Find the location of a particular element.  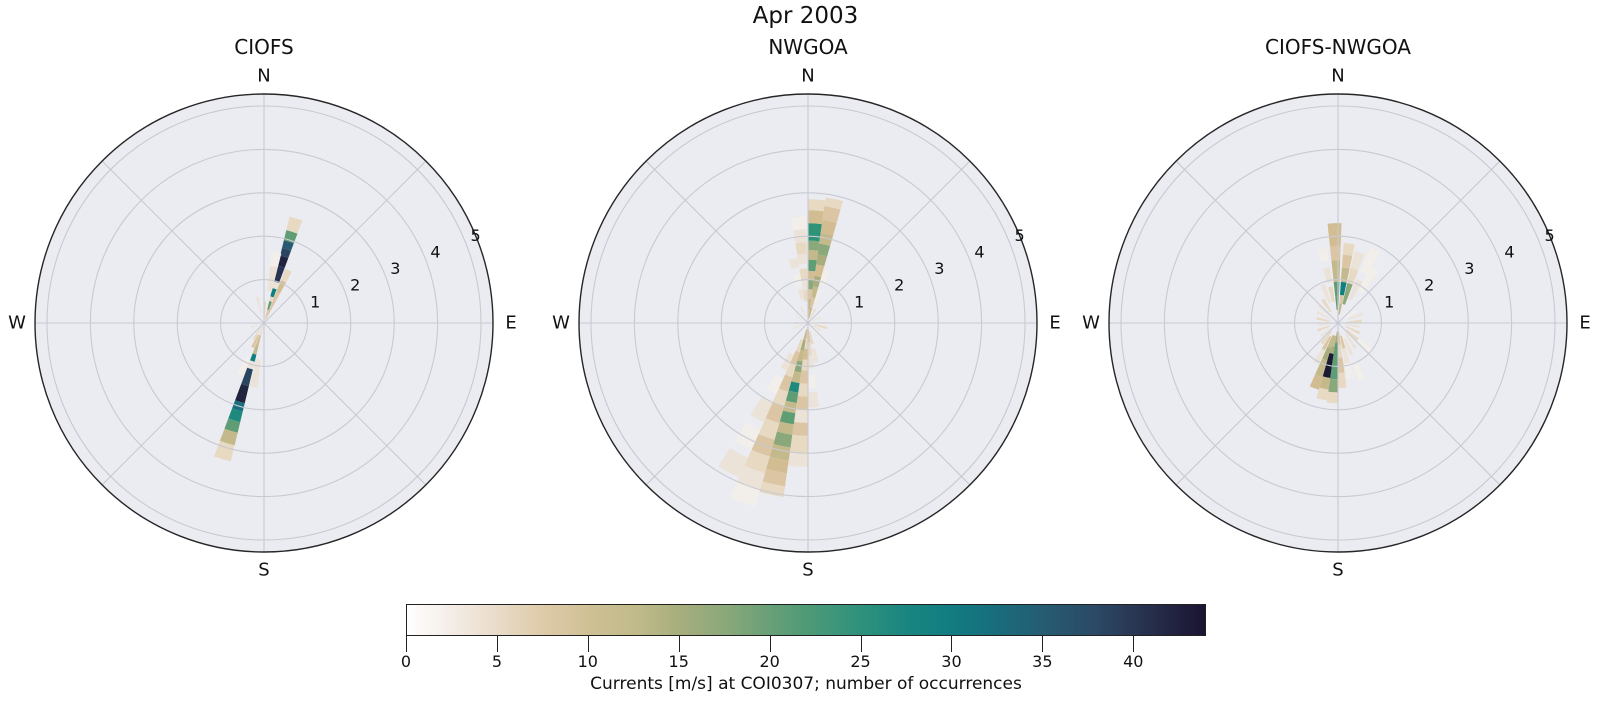

radial-tick-label: 1 is located at coordinates (1389, 301).